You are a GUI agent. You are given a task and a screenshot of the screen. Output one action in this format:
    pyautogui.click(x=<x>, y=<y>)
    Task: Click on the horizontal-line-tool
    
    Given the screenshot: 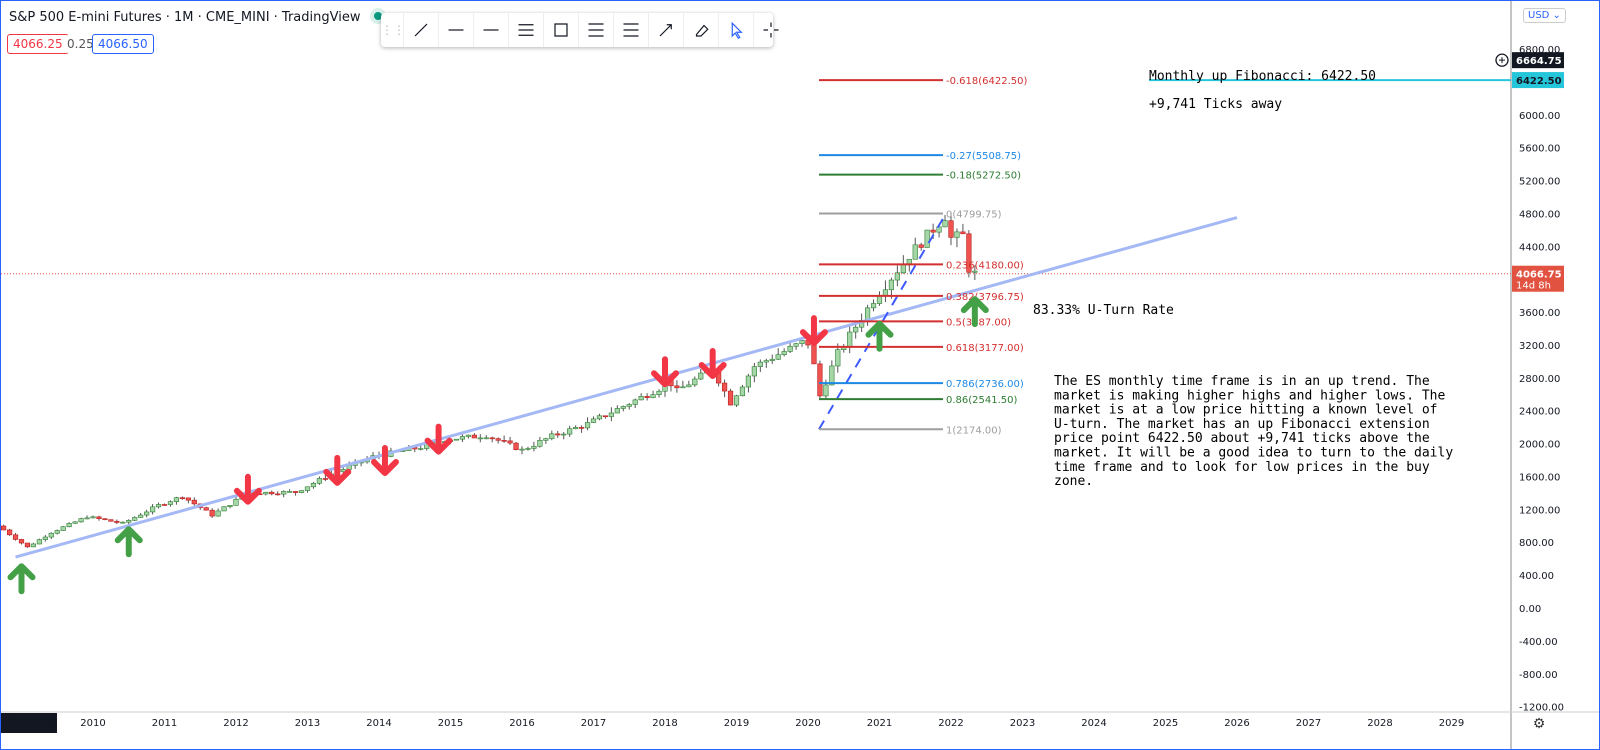 What is the action you would take?
    pyautogui.click(x=490, y=30)
    